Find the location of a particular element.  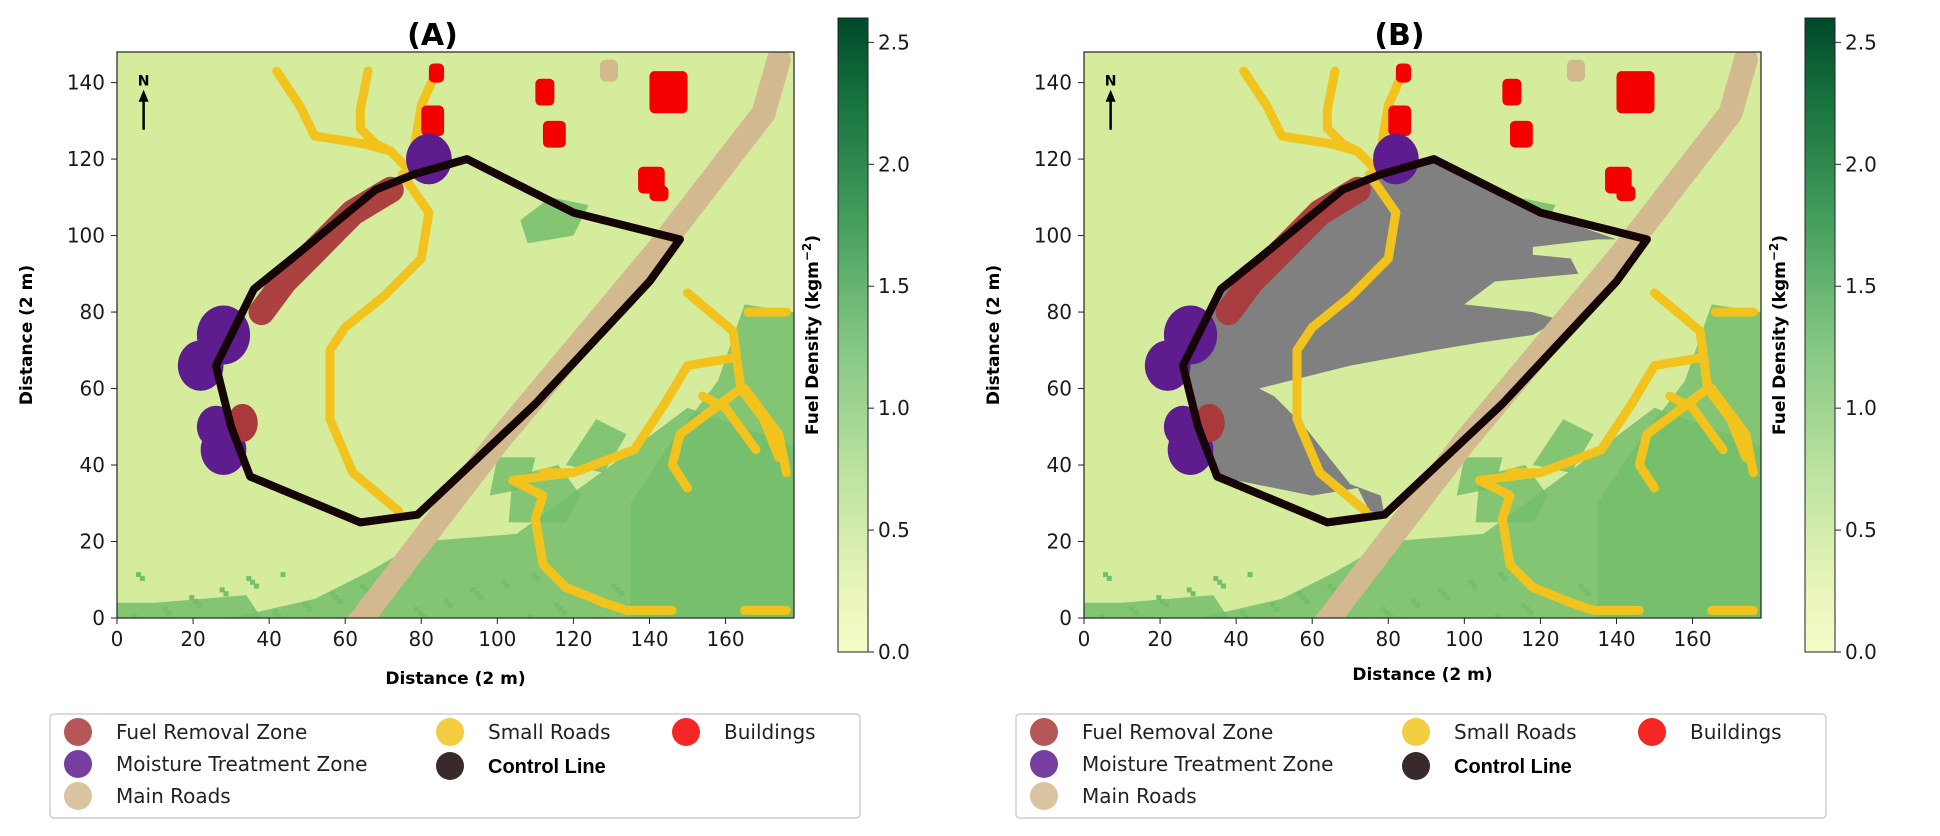

colorbar-tick-label: 2.5 is located at coordinates (894, 42).